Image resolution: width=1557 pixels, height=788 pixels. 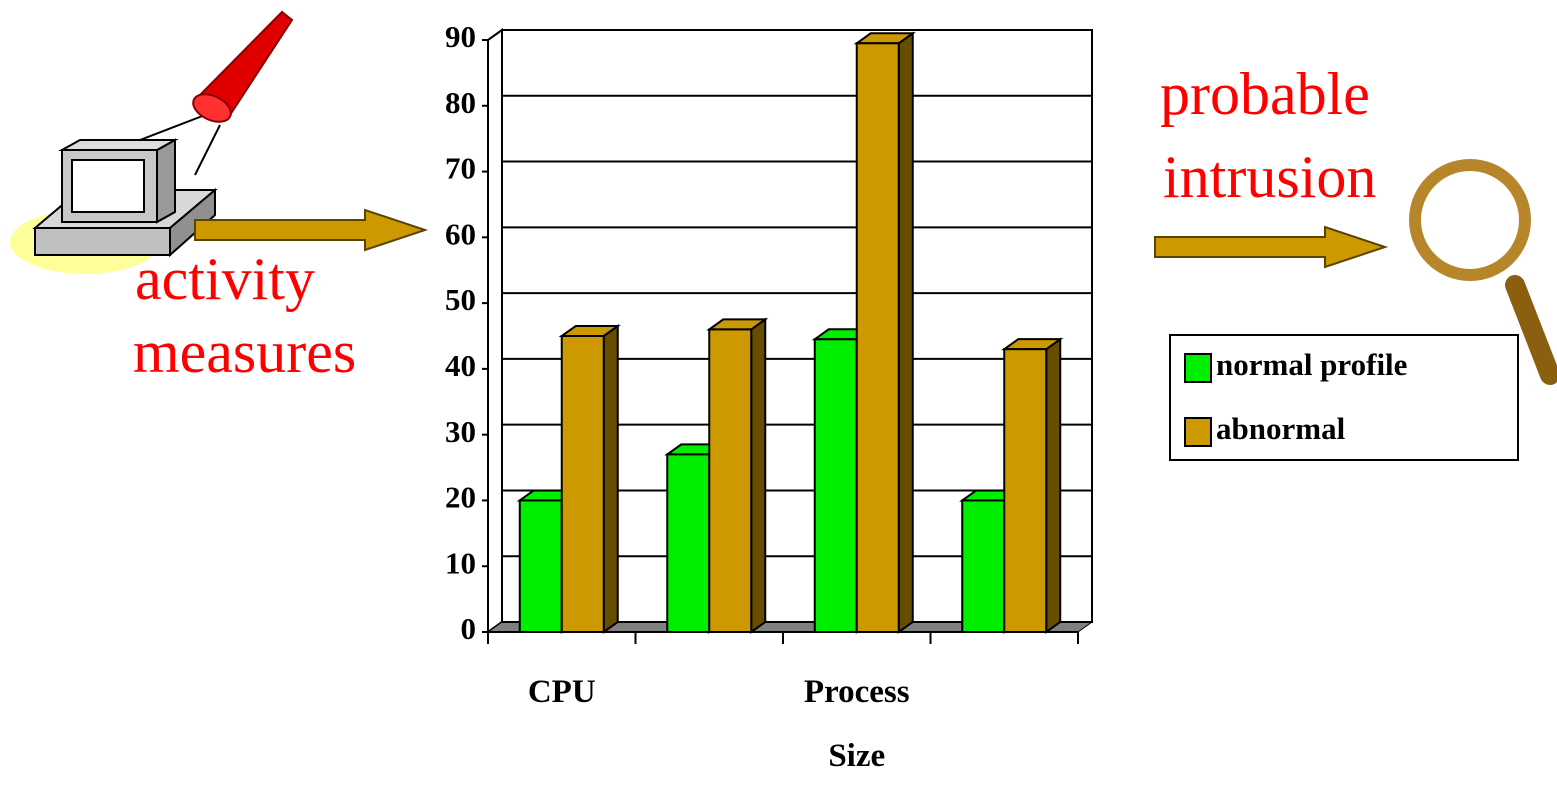 What do you see at coordinates (460, 497) in the screenshot?
I see `y-tick-label: 20` at bounding box center [460, 497].